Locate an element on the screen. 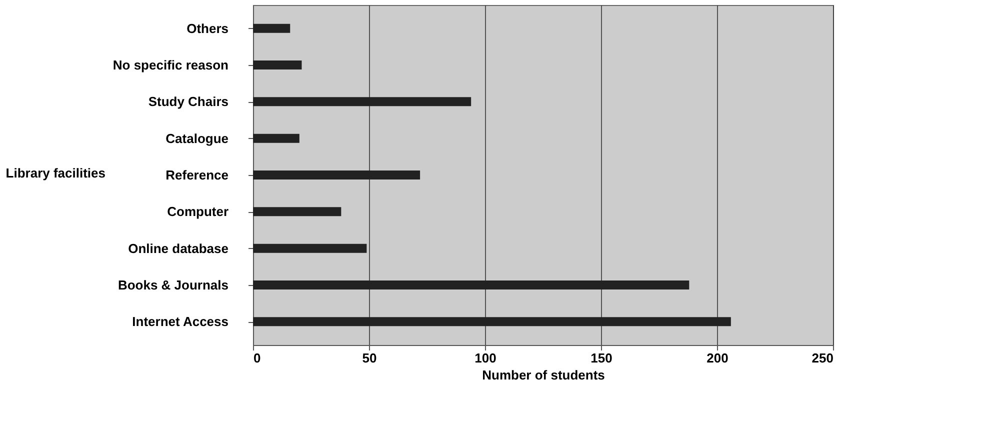 This screenshot has width=997, height=421. y-tick-label: Computer is located at coordinates (197, 212).